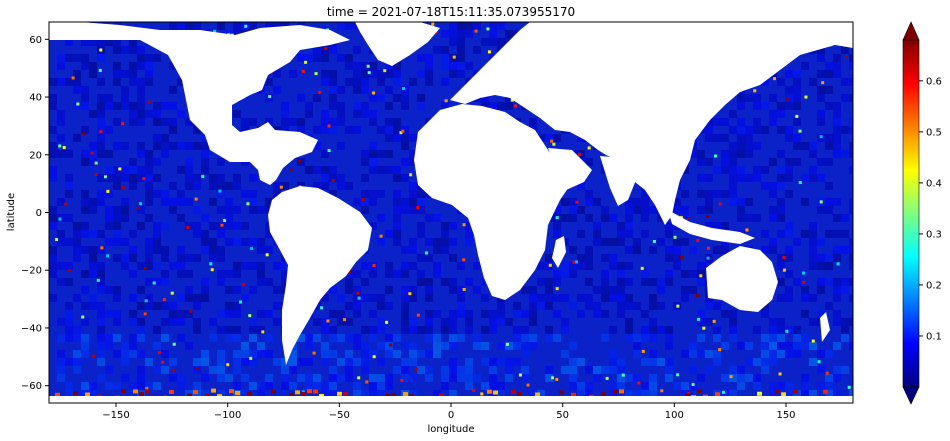 This screenshot has height=441, width=950. I want to click on x-tick-label: 150, so click(785, 415).